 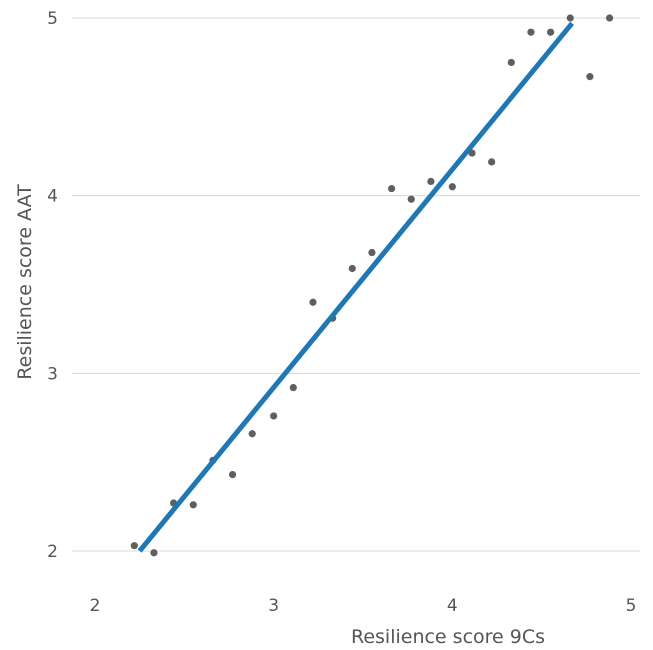 I want to click on y-tick-label: 2, so click(x=52, y=552).